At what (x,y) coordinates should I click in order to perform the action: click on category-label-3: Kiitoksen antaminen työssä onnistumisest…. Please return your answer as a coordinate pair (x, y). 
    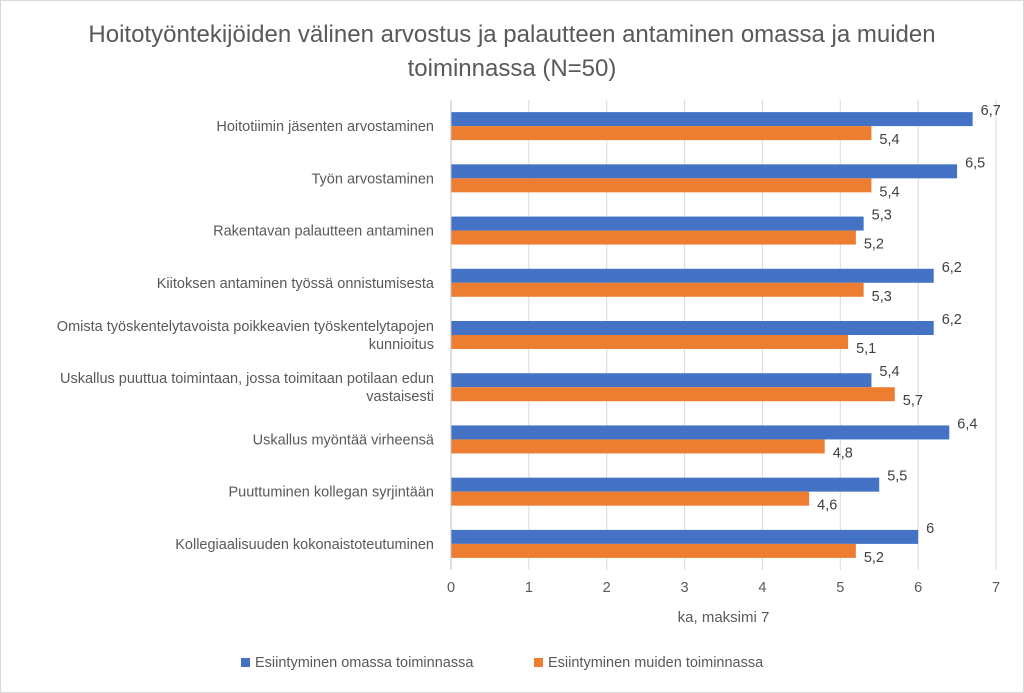
    Looking at the image, I should click on (296, 284).